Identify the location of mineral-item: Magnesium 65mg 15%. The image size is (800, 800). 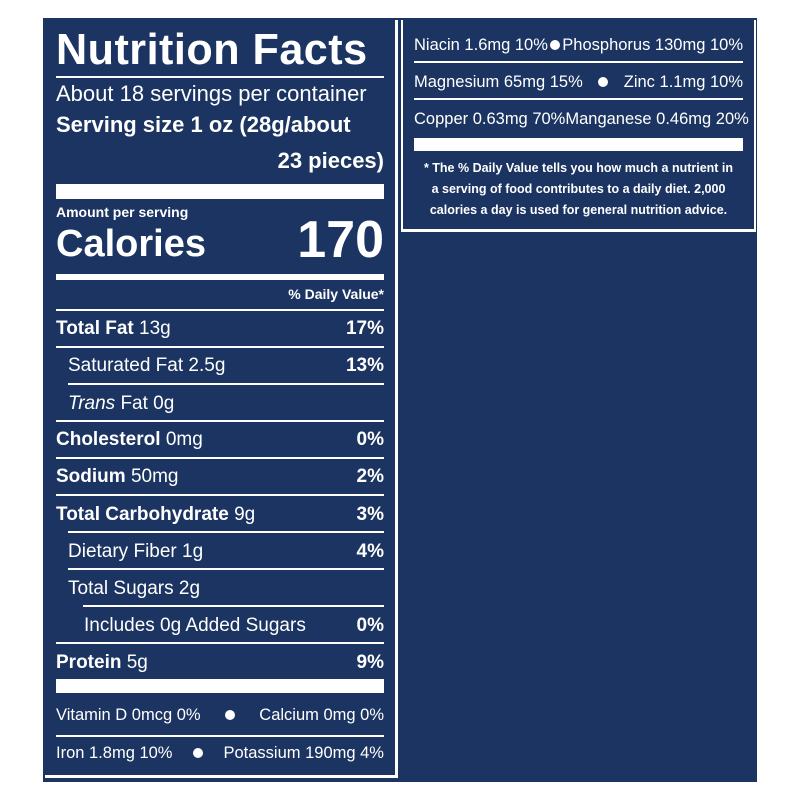
(498, 82).